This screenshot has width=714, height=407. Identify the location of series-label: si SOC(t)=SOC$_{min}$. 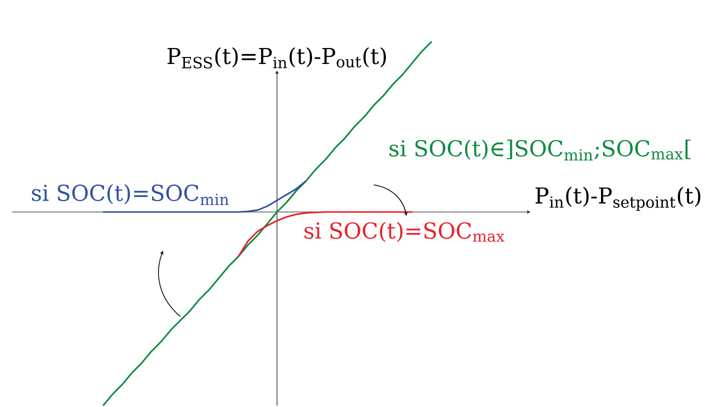
(130, 194).